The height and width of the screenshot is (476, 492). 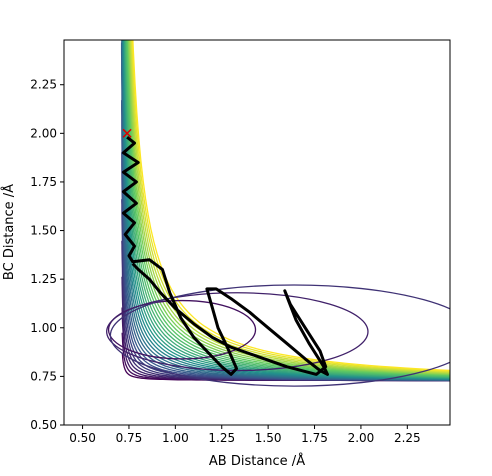 I want to click on y-tick-label: 1.25, so click(x=43, y=279).